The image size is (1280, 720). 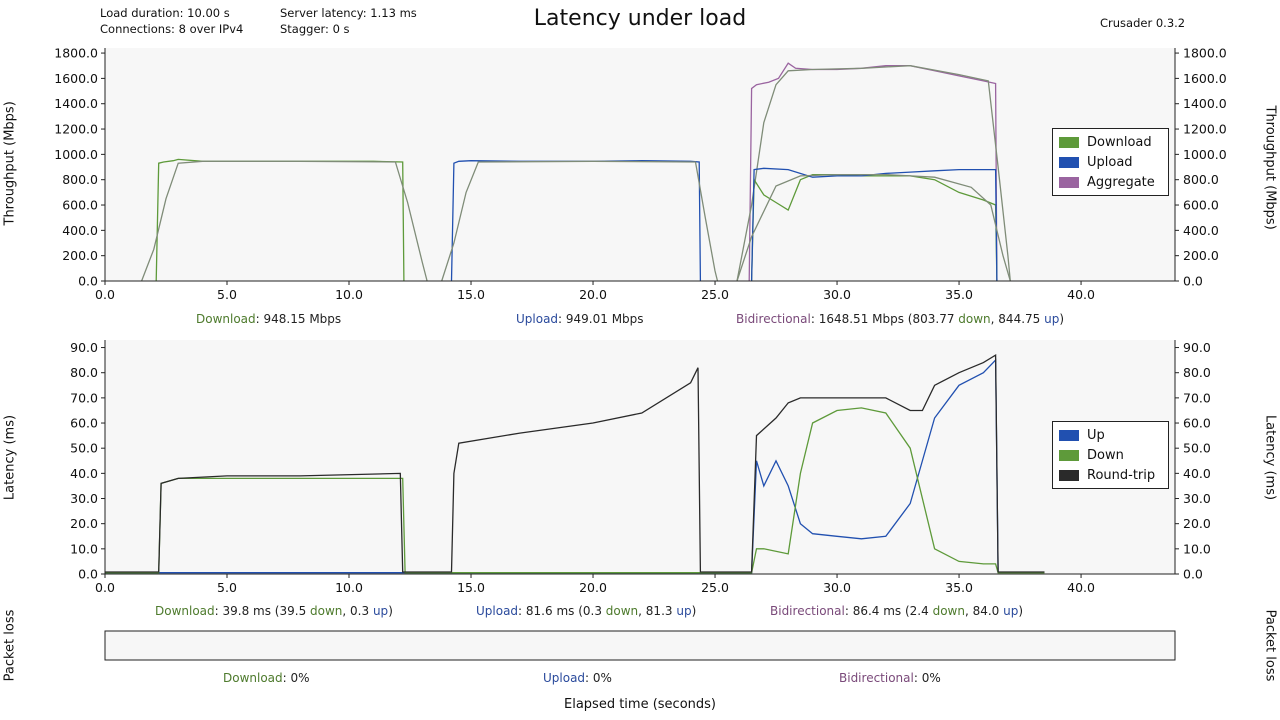 What do you see at coordinates (10, 163) in the screenshot?
I see `throughput-ylabel-left: Throughput (Mbps)` at bounding box center [10, 163].